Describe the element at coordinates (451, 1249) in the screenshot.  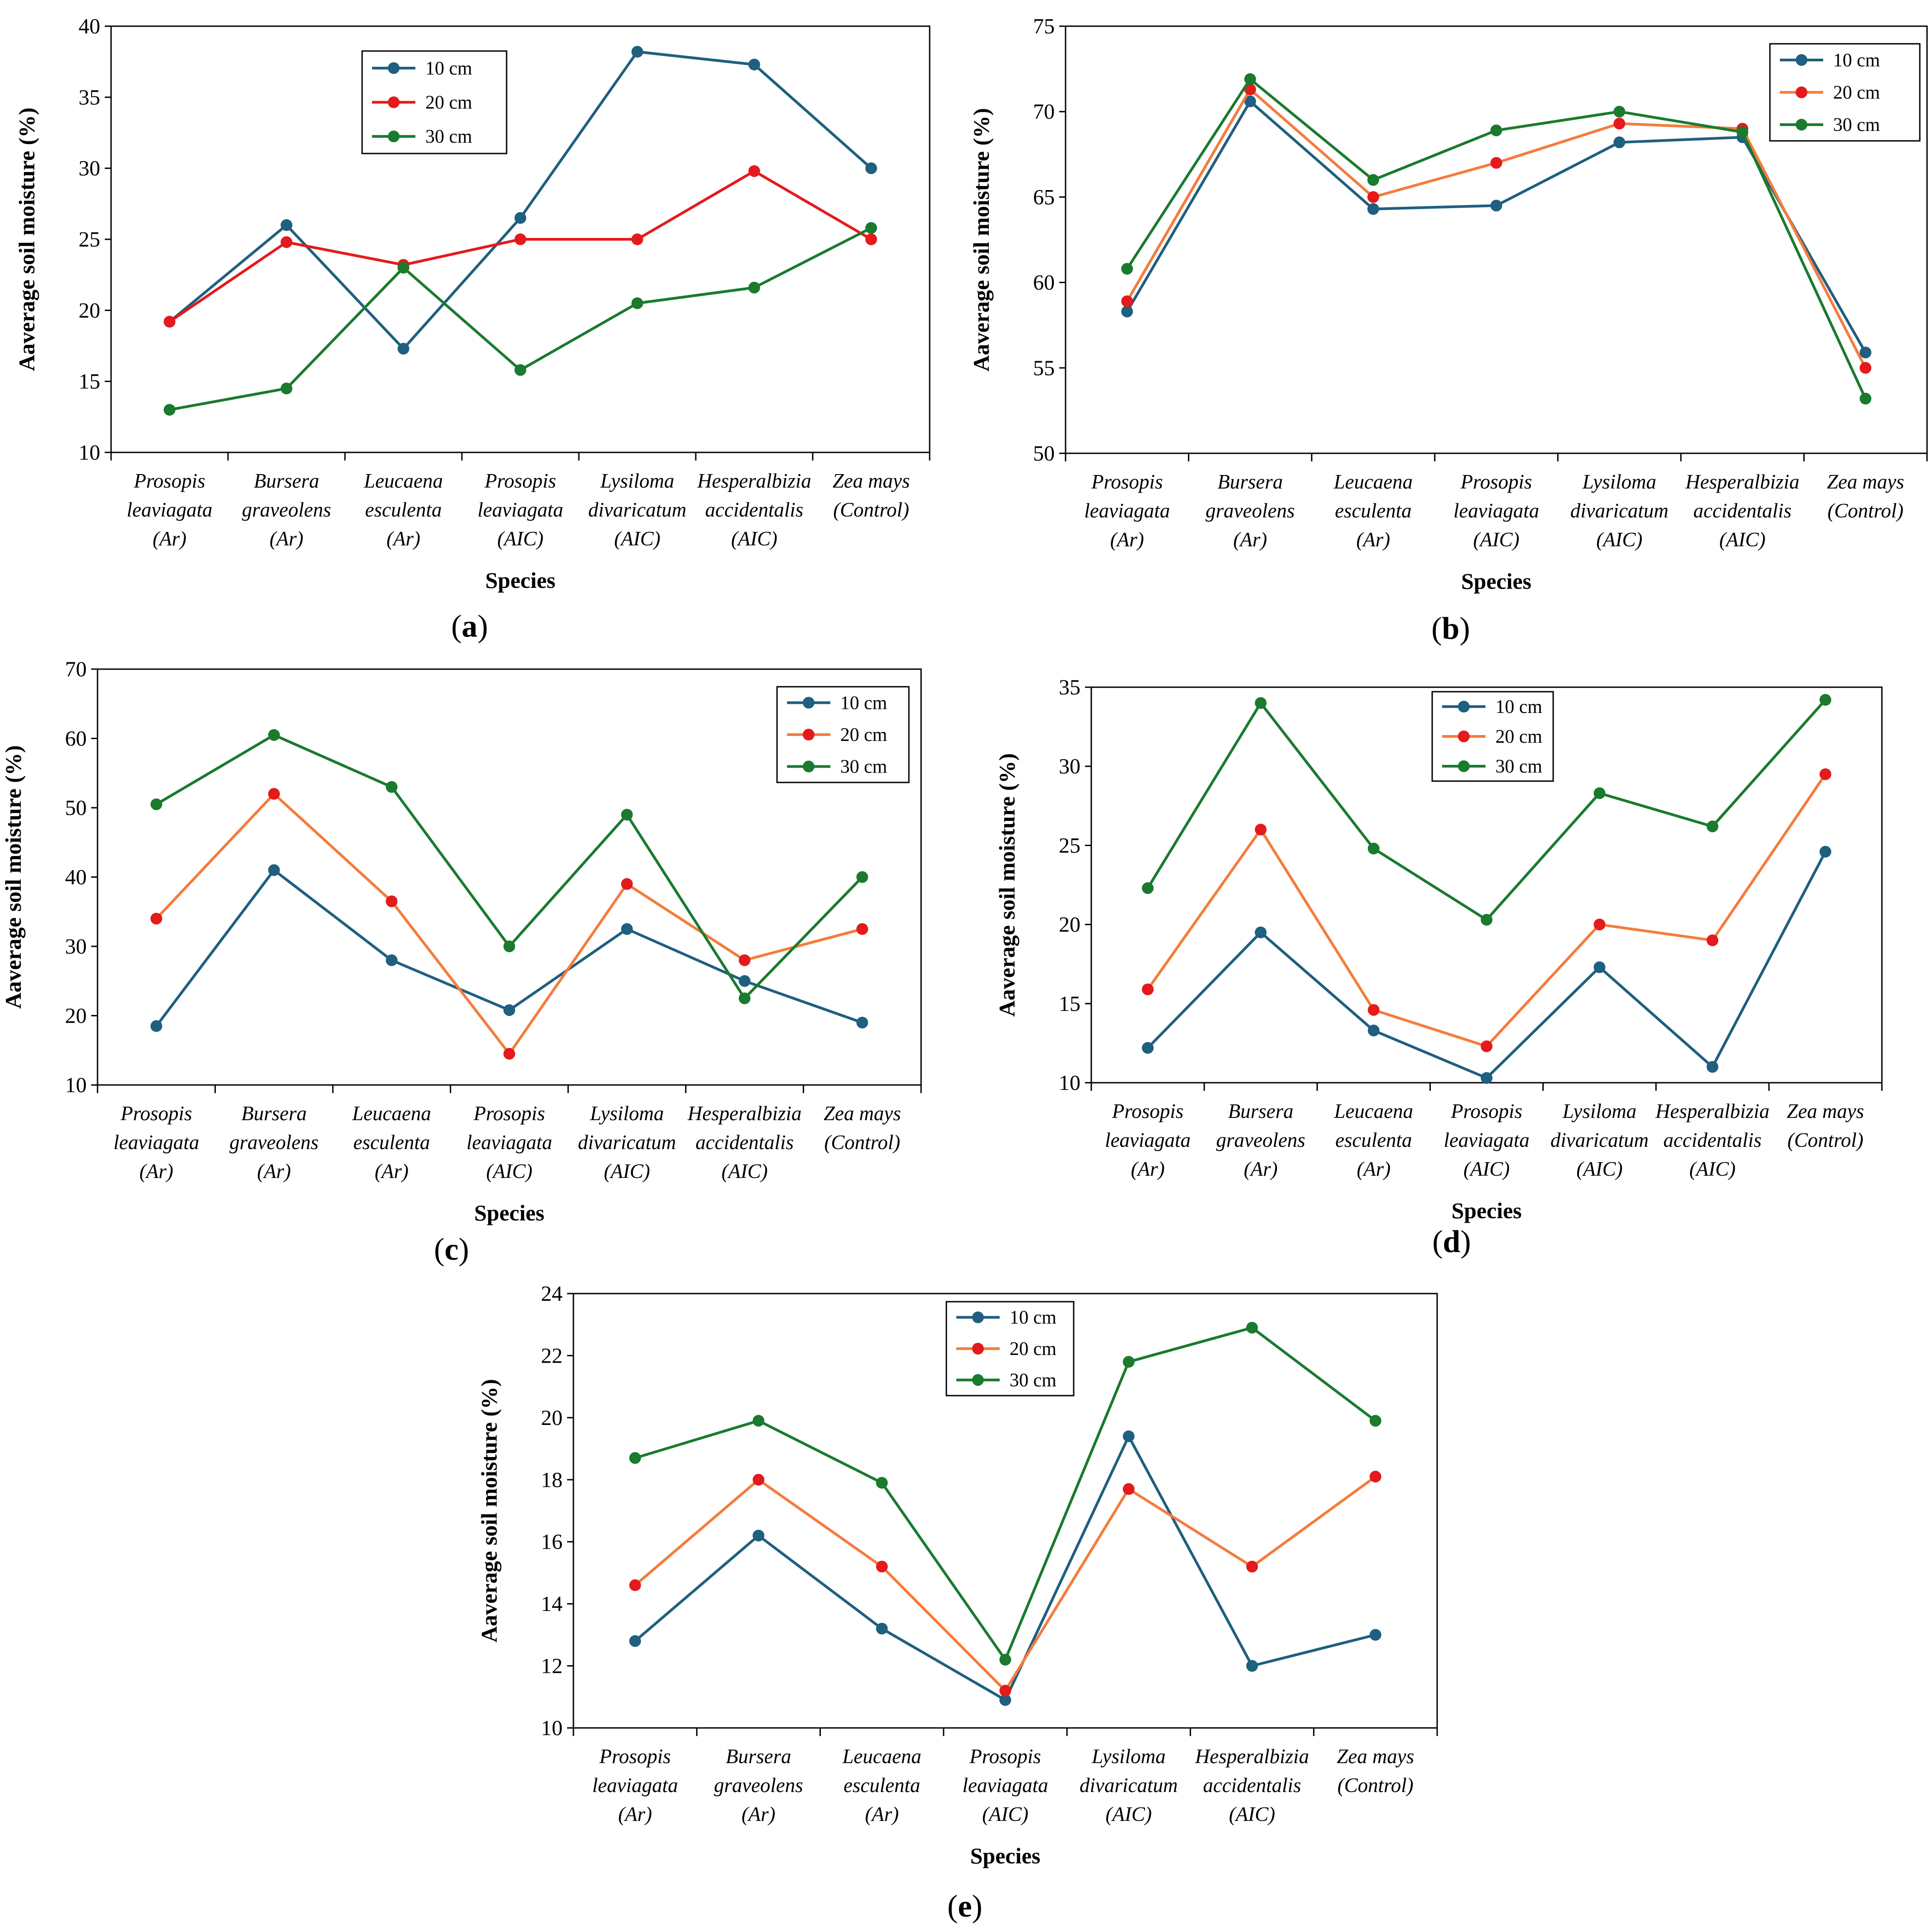
I see `panel-label: (c)` at that location.